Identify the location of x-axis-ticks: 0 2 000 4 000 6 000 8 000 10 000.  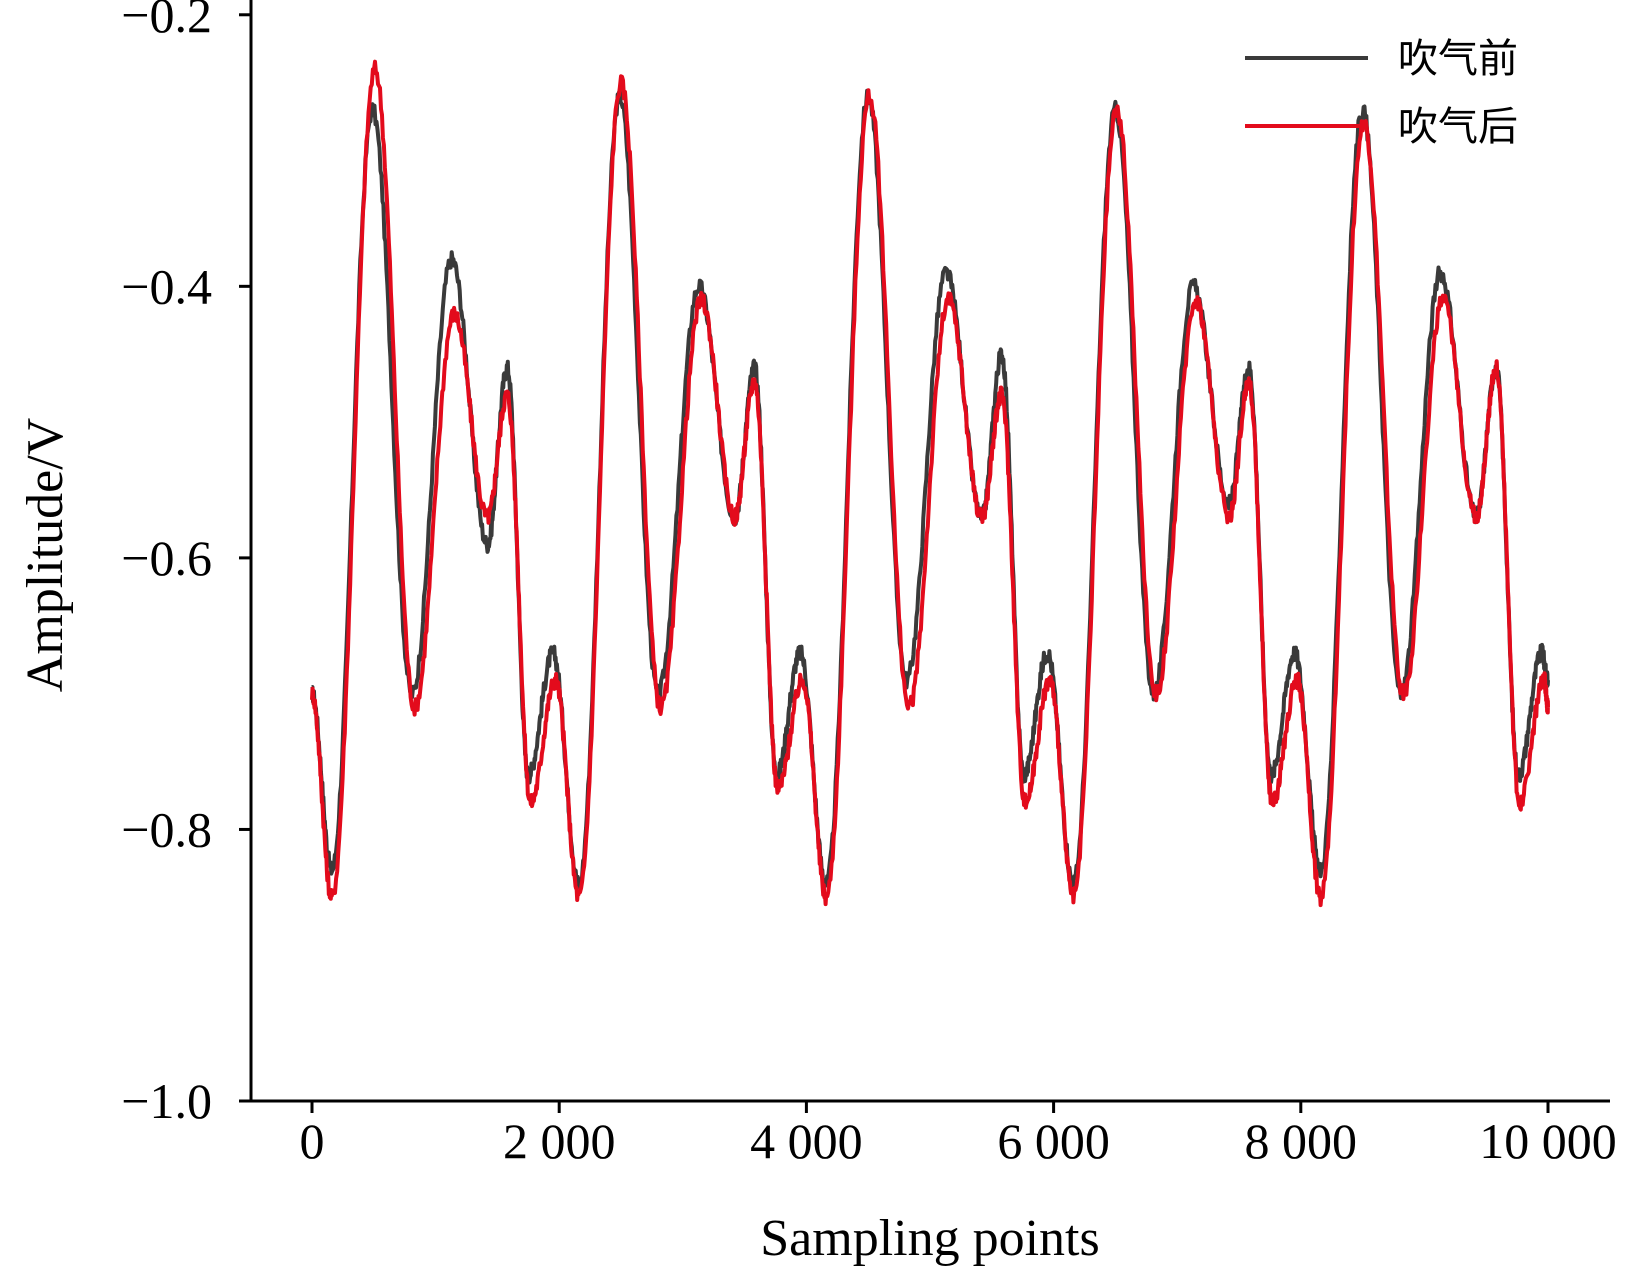
(958, 1135).